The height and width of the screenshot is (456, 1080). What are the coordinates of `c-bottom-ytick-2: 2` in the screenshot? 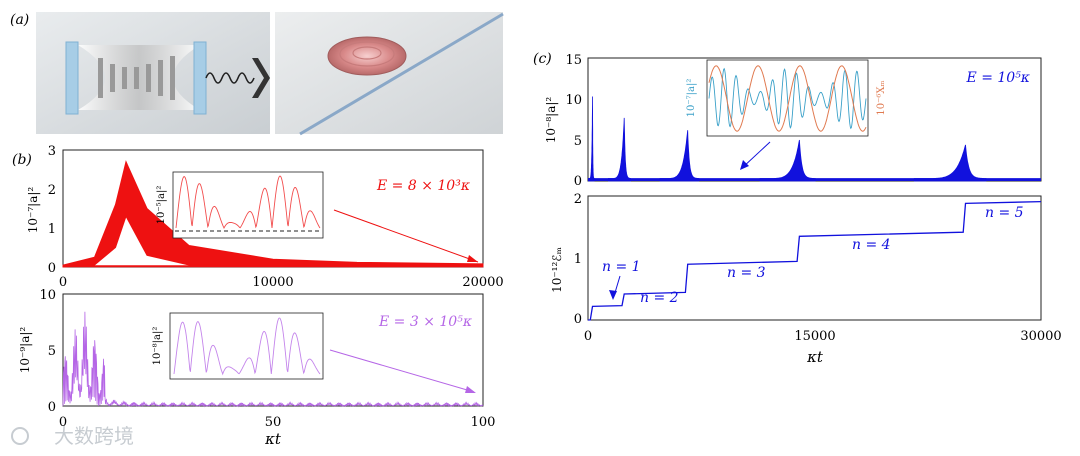 It's located at (578, 199).